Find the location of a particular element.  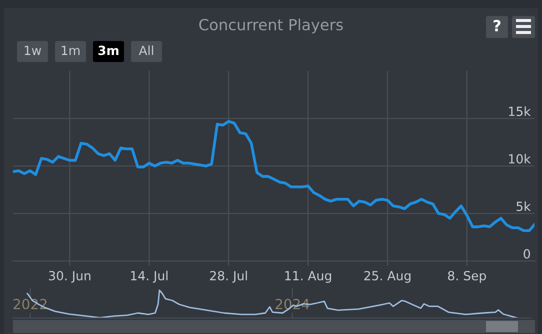

text: All is located at coordinates (146, 50).